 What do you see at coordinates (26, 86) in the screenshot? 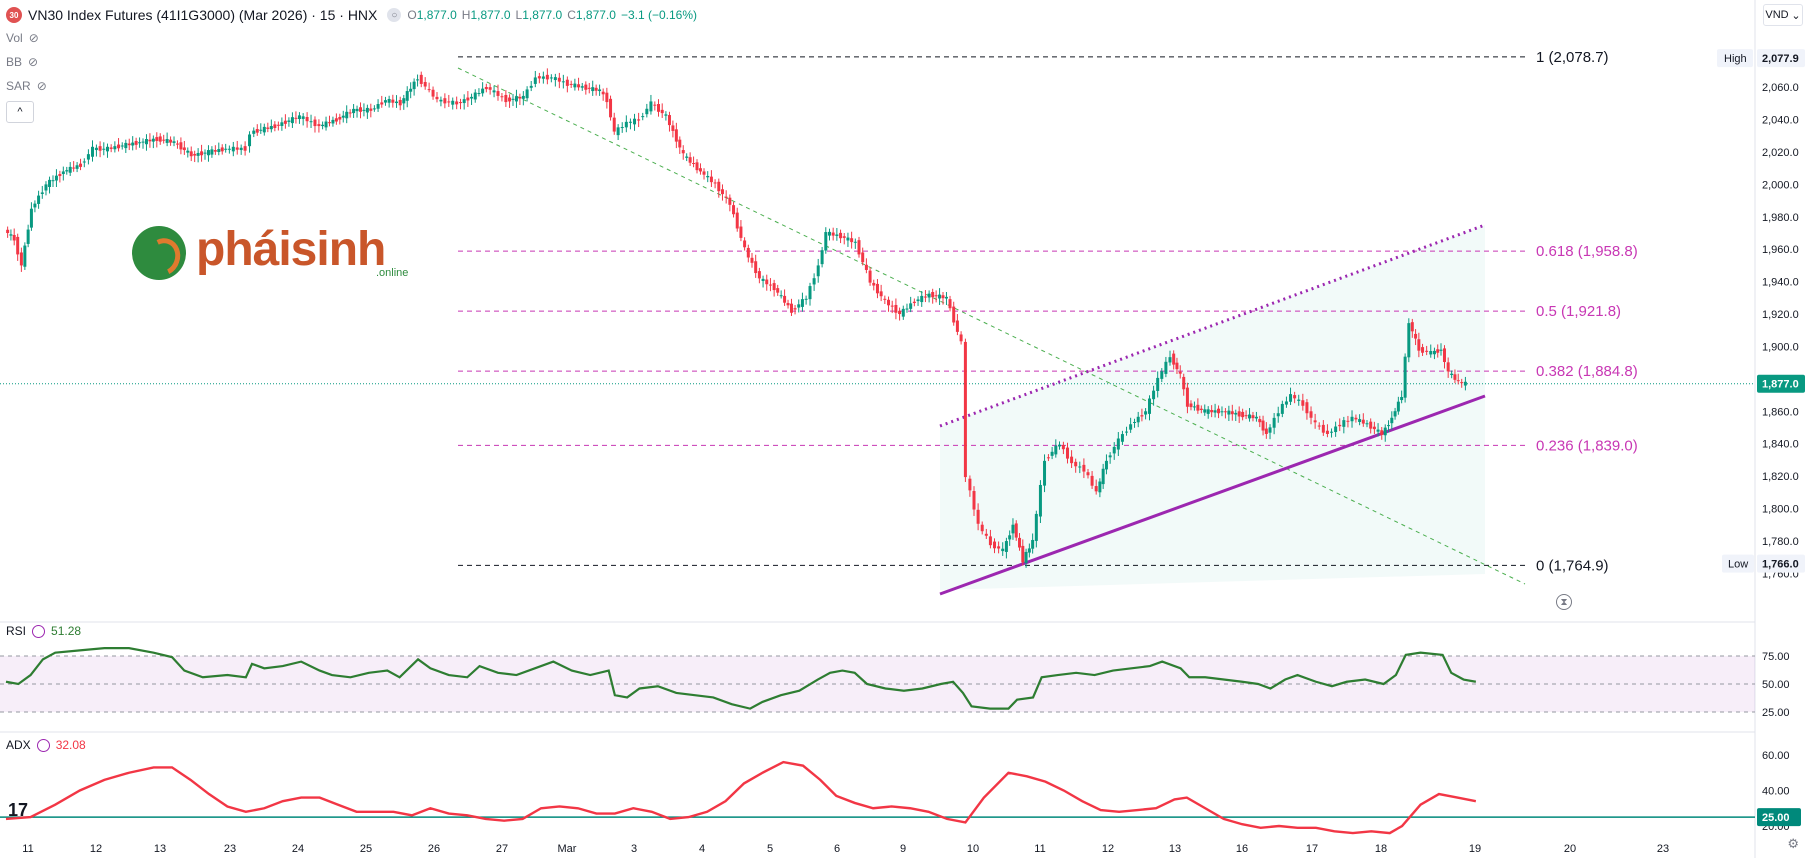
I see `overlay-sar: SAR ⊘` at bounding box center [26, 86].